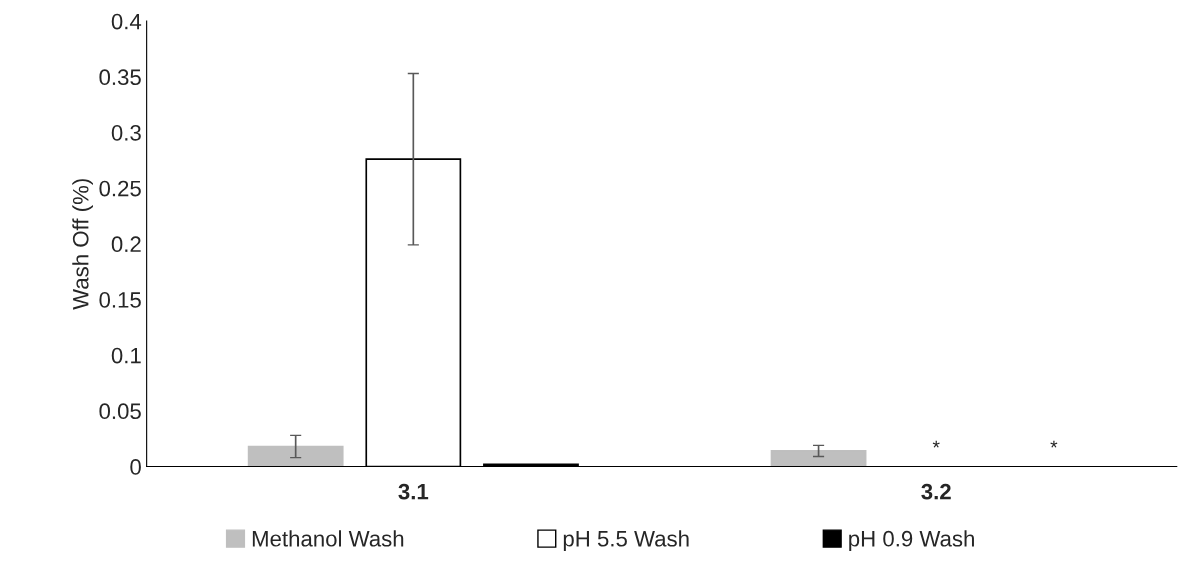  Describe the element at coordinates (413, 491) in the screenshot. I see `x-tick-label: 3.1` at that location.